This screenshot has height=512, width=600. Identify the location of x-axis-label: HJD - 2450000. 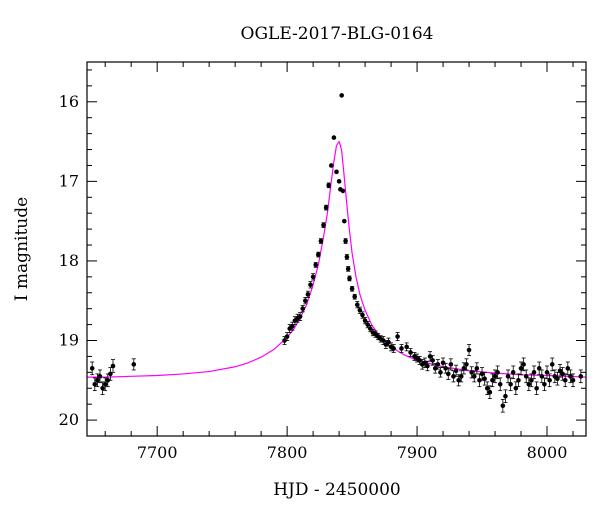
(337, 490).